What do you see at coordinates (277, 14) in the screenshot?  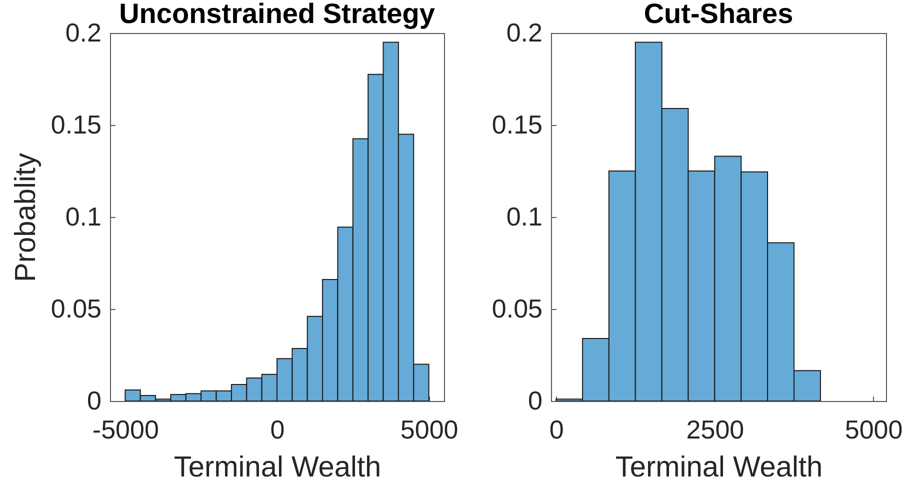 I see `chart-title: Unconstrained Strategy` at bounding box center [277, 14].